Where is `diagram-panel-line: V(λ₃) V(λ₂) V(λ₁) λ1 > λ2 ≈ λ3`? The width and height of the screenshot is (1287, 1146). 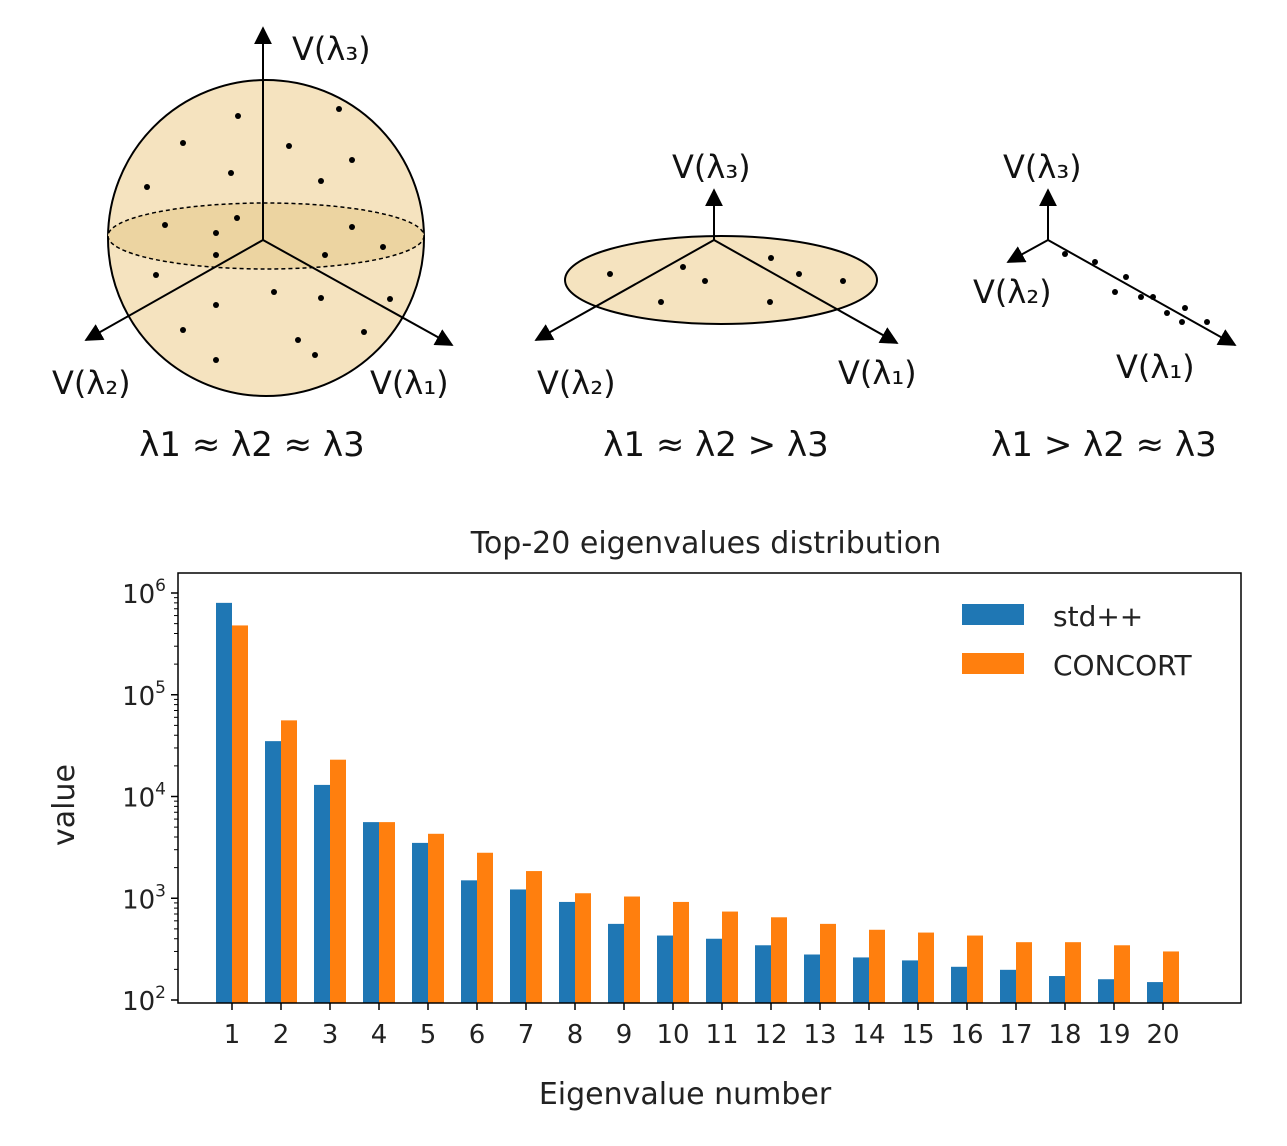
diagram-panel-line: V(λ₃) V(λ₂) V(λ₁) λ1 > λ2 ≈ λ3 is located at coordinates (1105, 306).